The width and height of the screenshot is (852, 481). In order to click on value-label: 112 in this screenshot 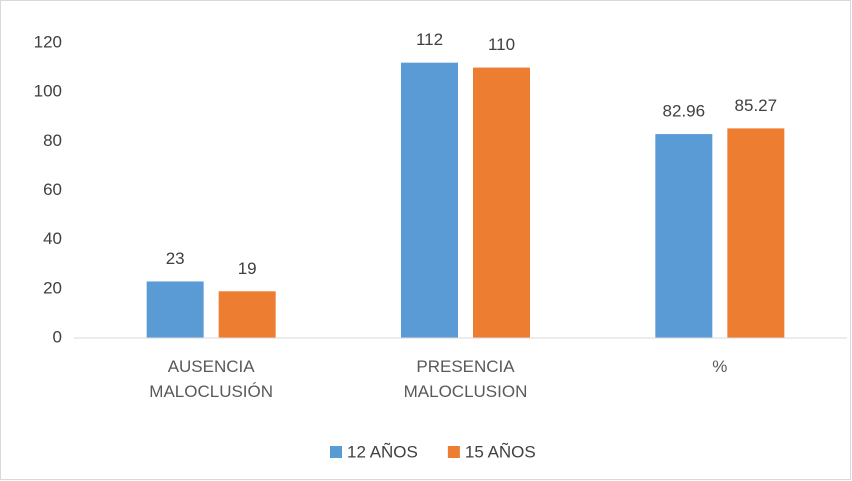, I will do `click(429, 39)`.